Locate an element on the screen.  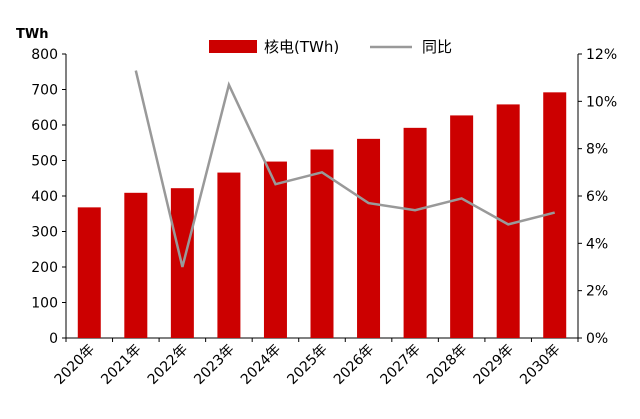
bar-nuclear-2025年 is located at coordinates (322, 243).